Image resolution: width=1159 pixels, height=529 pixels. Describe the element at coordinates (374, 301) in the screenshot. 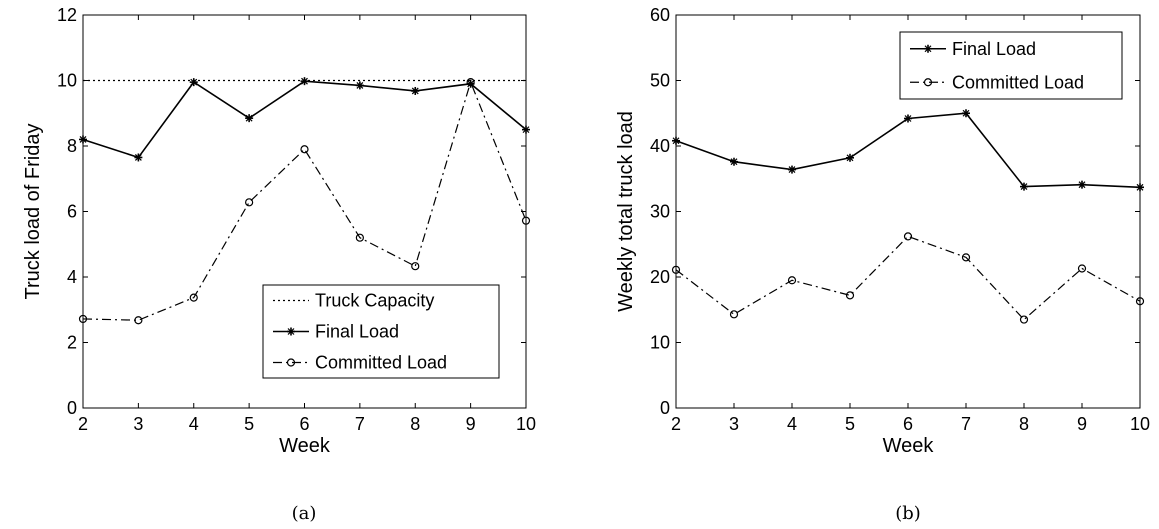

I see `legend-label: Truck Capacity` at that location.